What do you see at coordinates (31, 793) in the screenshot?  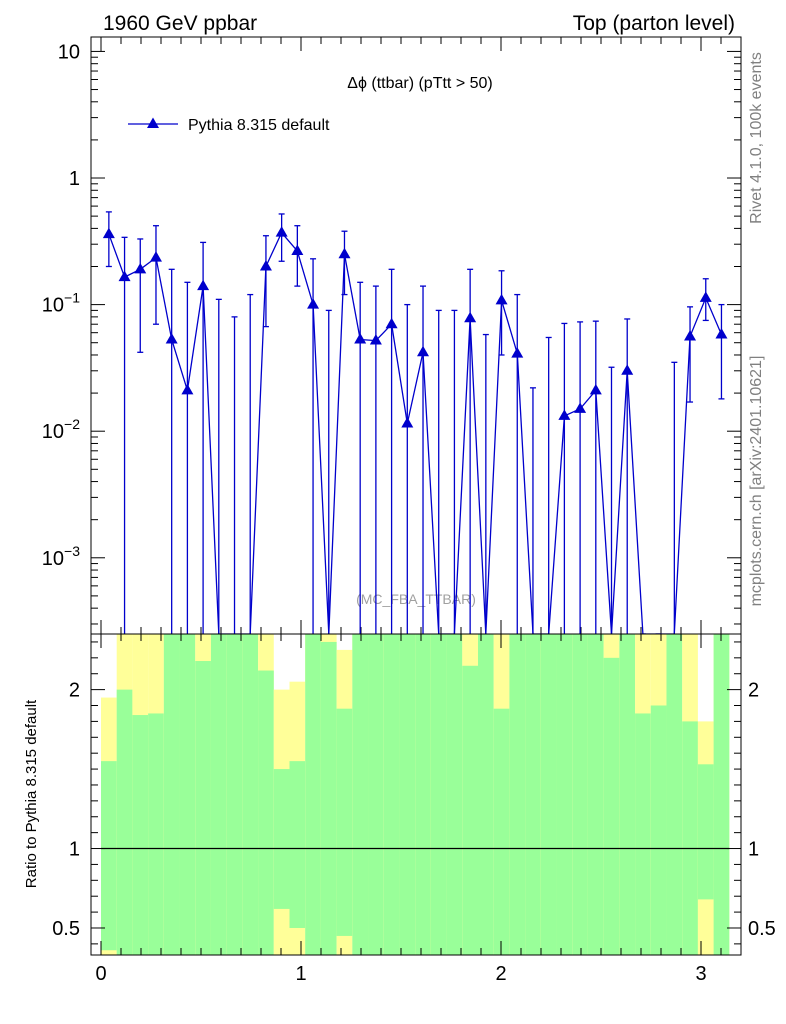 I see `ratio-y-axis-label: Ratio to Pythia 8.315 default` at bounding box center [31, 793].